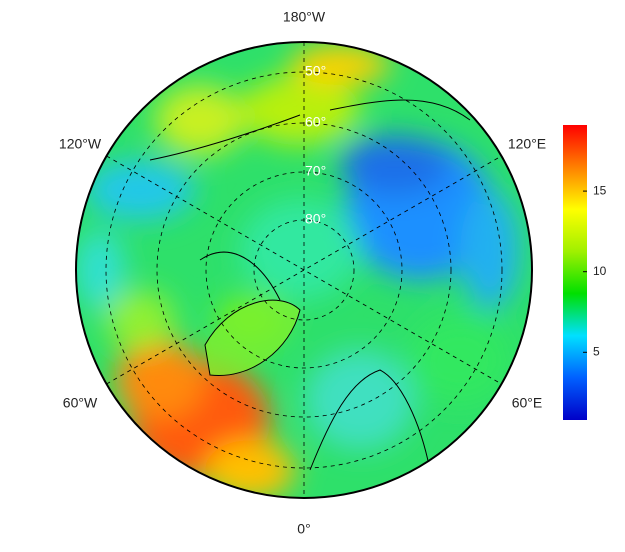 Image resolution: width=625 pixels, height=552 pixels. I want to click on latitude-label: 70°, so click(315, 171).